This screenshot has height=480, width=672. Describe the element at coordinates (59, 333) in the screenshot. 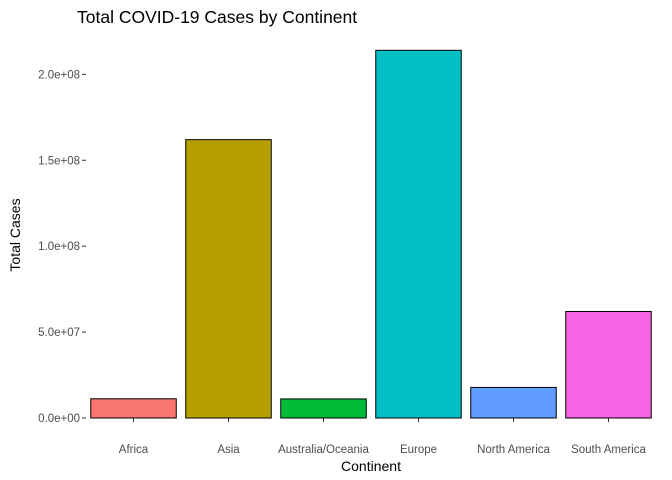

I see `y-tick-label: 5.0e+07` at that location.